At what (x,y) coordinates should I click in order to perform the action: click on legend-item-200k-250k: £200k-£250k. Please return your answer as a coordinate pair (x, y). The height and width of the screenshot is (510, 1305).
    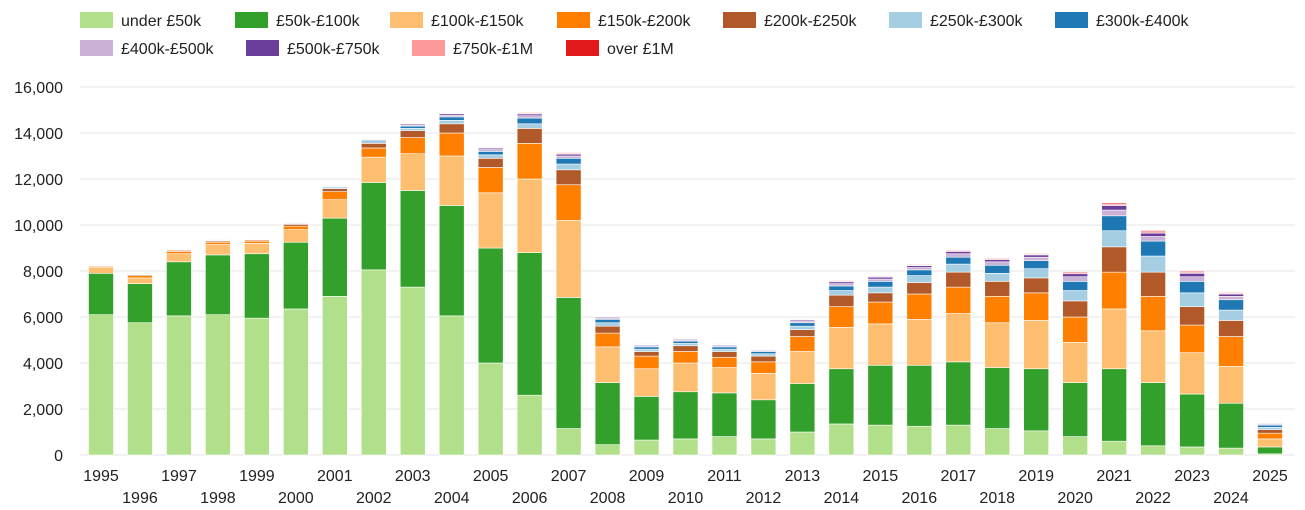
    Looking at the image, I should click on (790, 21).